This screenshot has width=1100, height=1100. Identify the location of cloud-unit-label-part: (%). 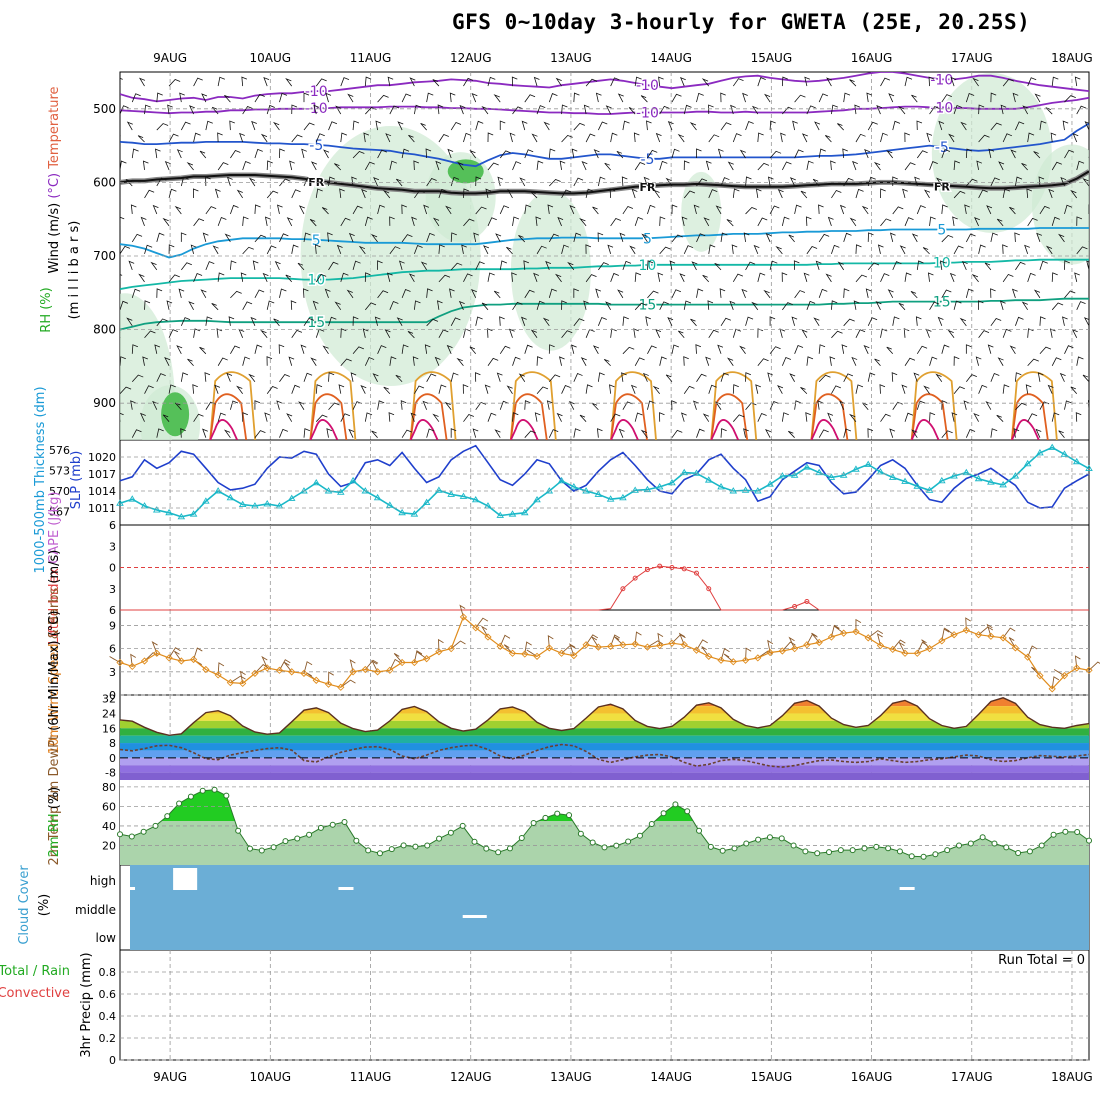
(44, 905).